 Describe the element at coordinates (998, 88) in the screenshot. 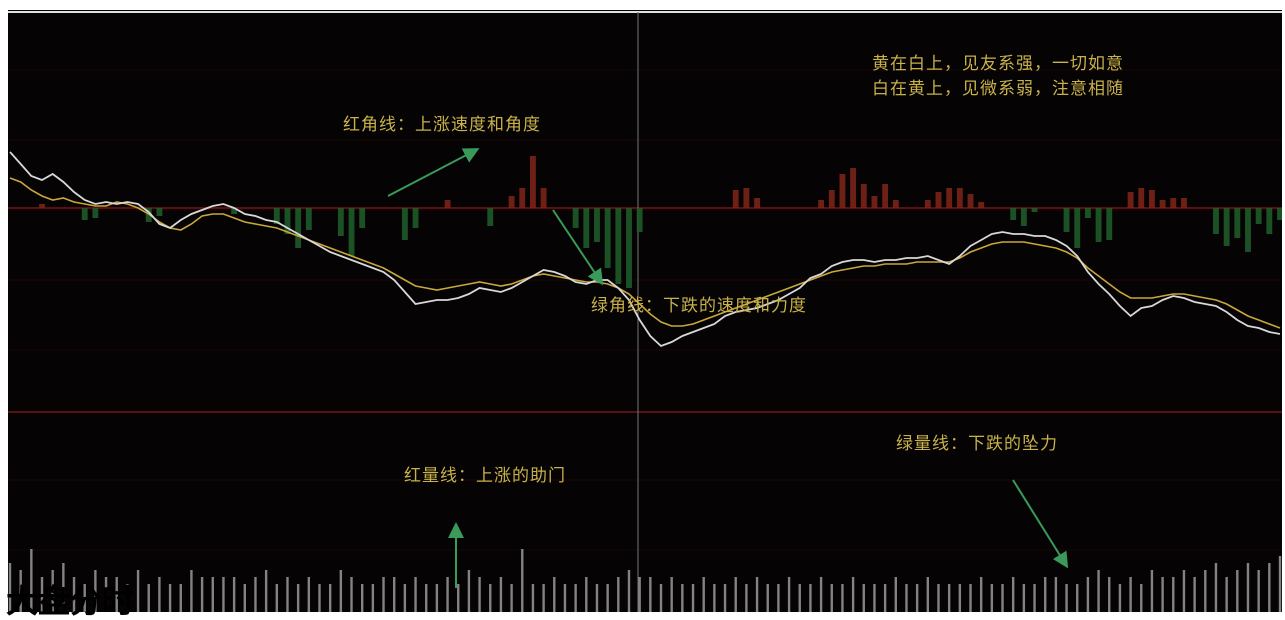

I see `yellow-white-note-line2: 白在黄上，见微系弱，注意相随` at that location.